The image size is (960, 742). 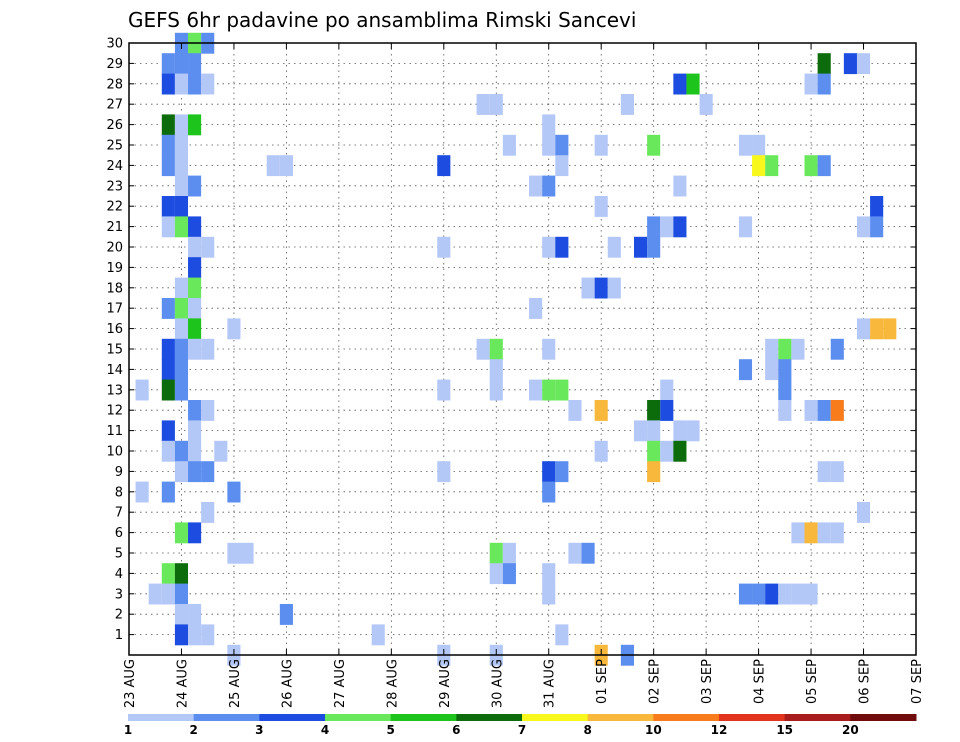 I want to click on y-tick-label: 26, so click(x=114, y=125).